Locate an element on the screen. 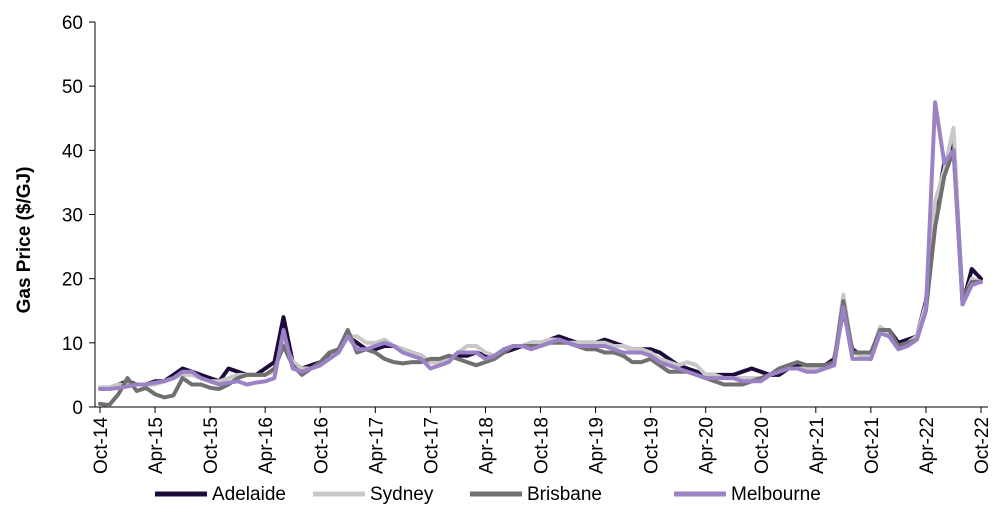 Image resolution: width=1005 pixels, height=516 pixels. x-tick-label: Oct-22 is located at coordinates (982, 445).